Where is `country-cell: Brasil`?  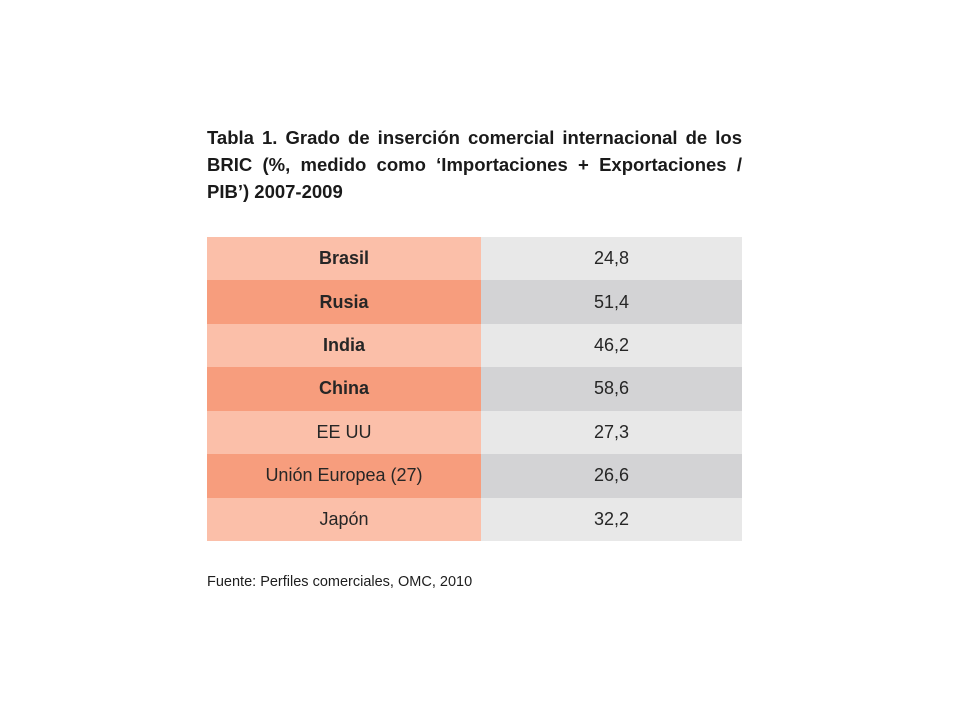
country-cell: Brasil is located at coordinates (344, 259).